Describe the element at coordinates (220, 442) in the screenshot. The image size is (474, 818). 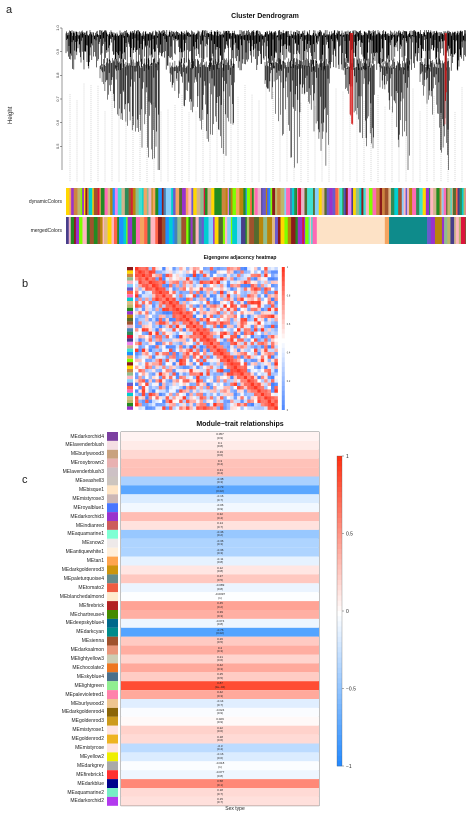
I see `module-trait-correlation: 0.1` at that location.